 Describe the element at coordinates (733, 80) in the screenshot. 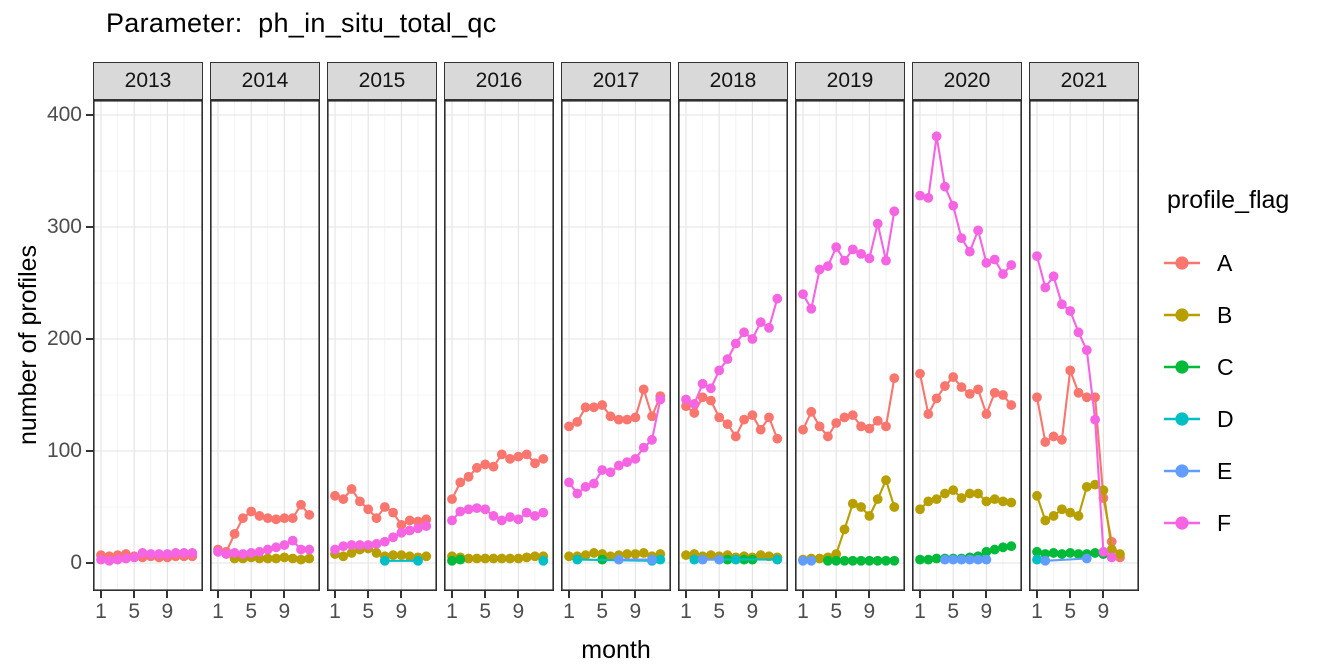

I see `facet-year-label: 2018` at that location.